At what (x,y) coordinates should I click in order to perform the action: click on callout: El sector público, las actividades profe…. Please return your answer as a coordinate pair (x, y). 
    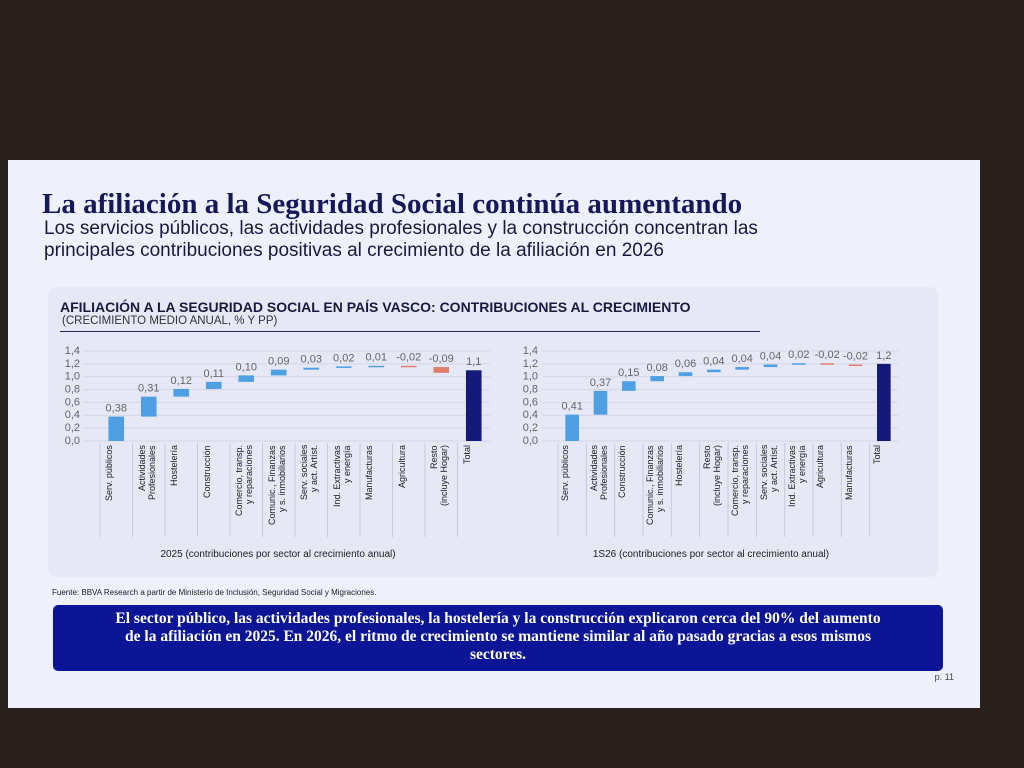
    Looking at the image, I should click on (498, 638).